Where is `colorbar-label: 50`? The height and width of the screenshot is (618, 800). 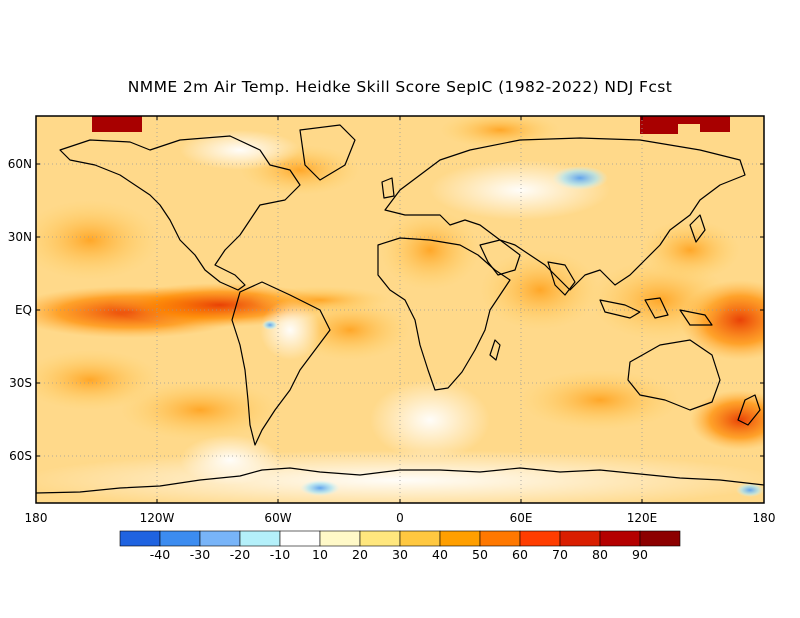
colorbar-label: 50 is located at coordinates (480, 554).